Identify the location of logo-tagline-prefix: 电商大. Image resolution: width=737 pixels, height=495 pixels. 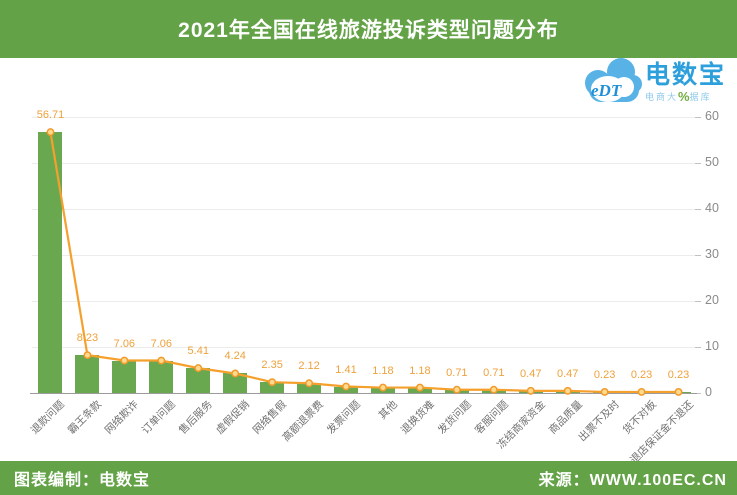
(662, 97).